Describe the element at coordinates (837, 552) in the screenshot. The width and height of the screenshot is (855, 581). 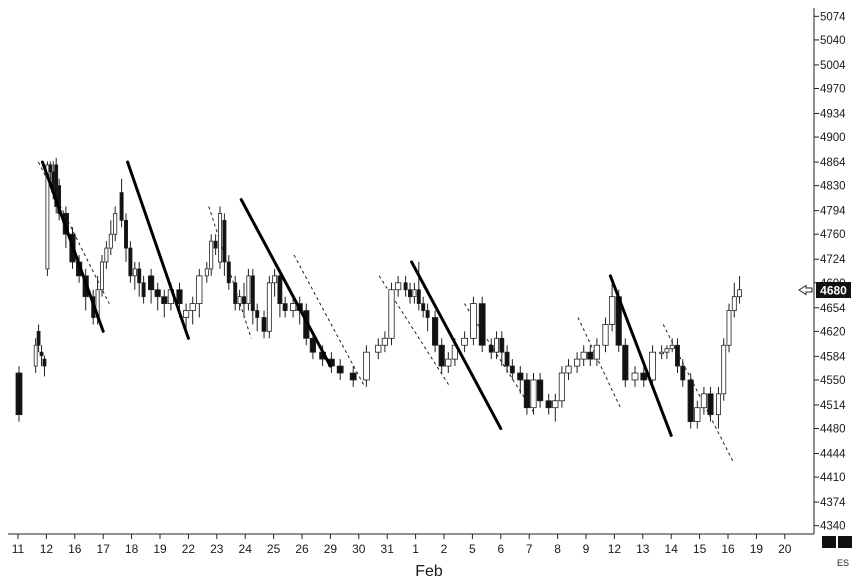
I see `symbol-badge: ES` at that location.